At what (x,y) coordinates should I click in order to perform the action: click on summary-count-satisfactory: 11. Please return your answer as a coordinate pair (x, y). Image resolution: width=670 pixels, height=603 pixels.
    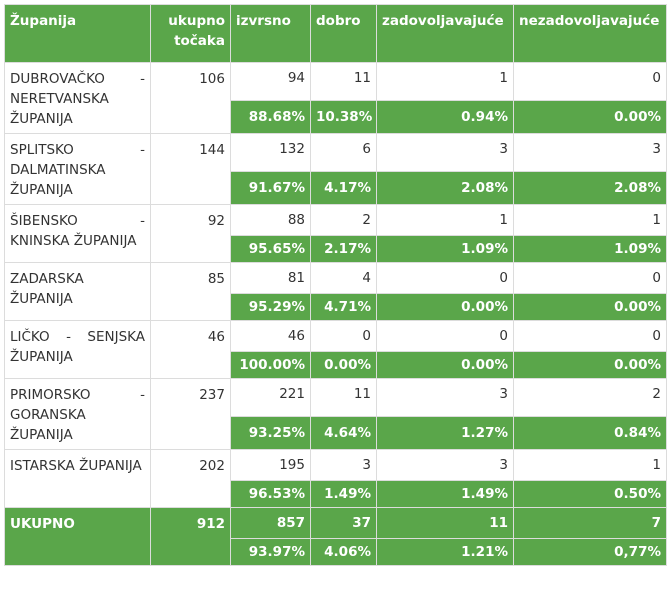
    Looking at the image, I should click on (445, 523).